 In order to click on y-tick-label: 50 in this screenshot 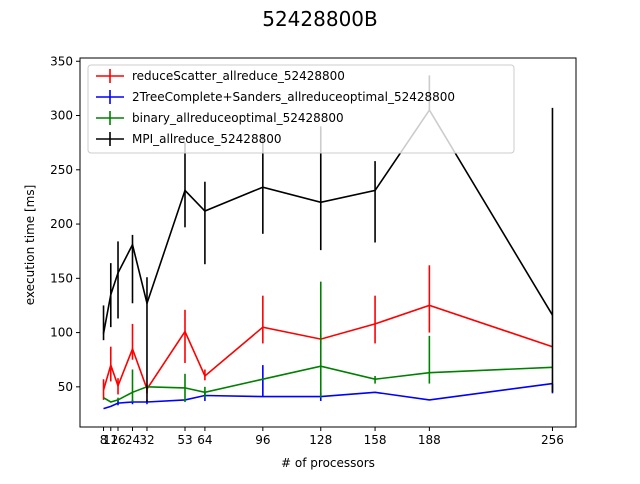, I will do `click(65, 387)`.